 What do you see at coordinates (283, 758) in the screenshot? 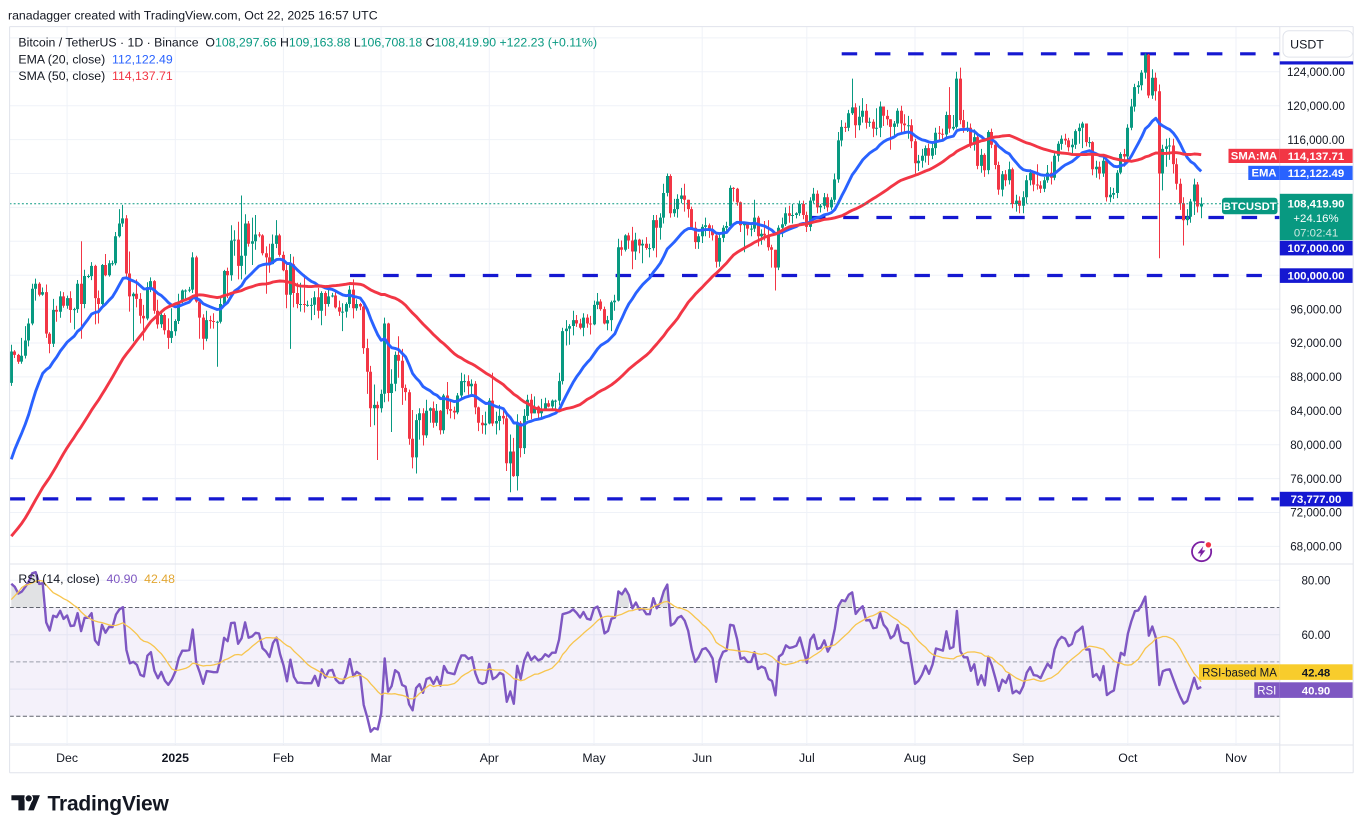
I see `svg-text: Feb` at bounding box center [283, 758].